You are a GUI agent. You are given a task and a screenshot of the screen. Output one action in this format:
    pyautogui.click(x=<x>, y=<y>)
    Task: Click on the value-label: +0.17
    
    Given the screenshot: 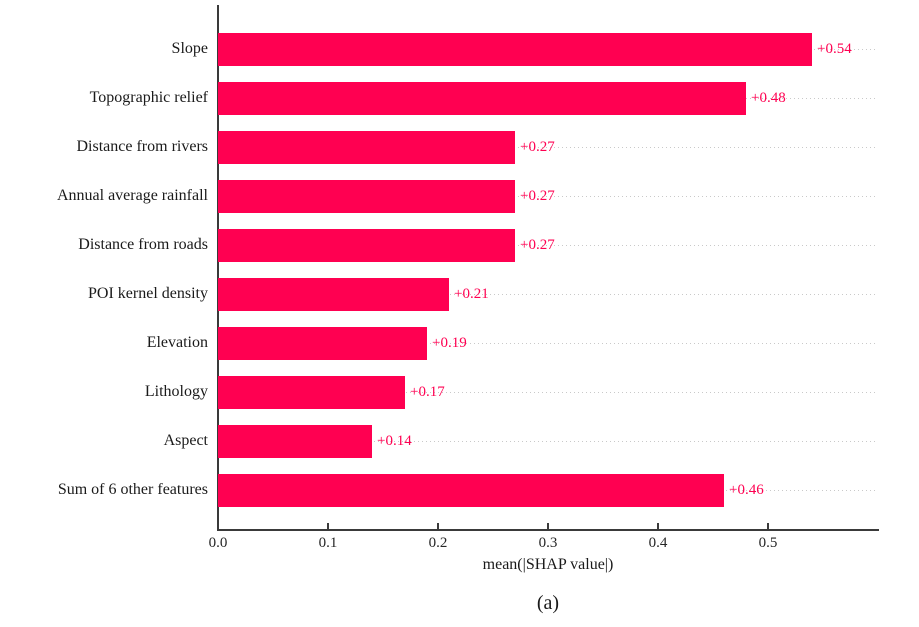 What is the action you would take?
    pyautogui.click(x=427, y=392)
    